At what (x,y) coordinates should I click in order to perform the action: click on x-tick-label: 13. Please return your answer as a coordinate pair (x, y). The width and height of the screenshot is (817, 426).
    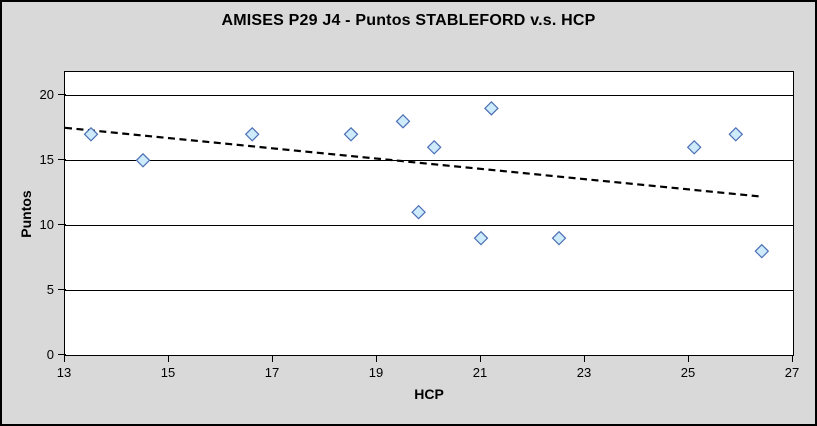
    Looking at the image, I should click on (64, 372).